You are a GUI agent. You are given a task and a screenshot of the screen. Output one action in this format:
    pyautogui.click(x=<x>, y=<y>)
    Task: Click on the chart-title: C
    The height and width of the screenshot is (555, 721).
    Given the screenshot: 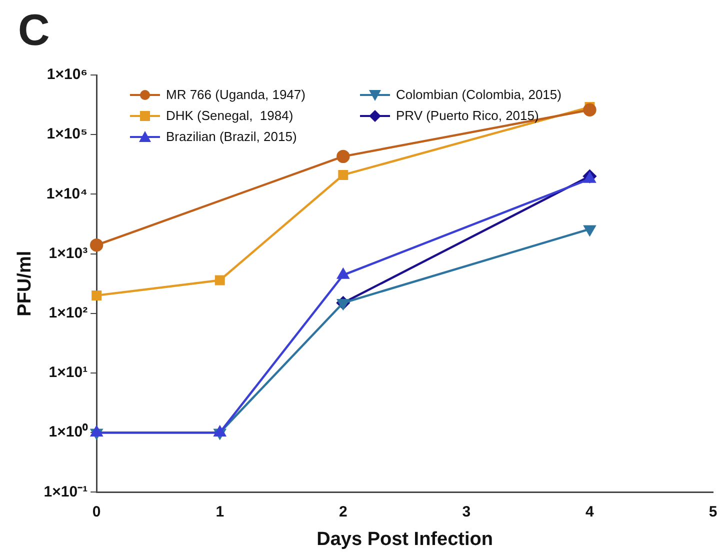 What is the action you would take?
    pyautogui.click(x=34, y=31)
    